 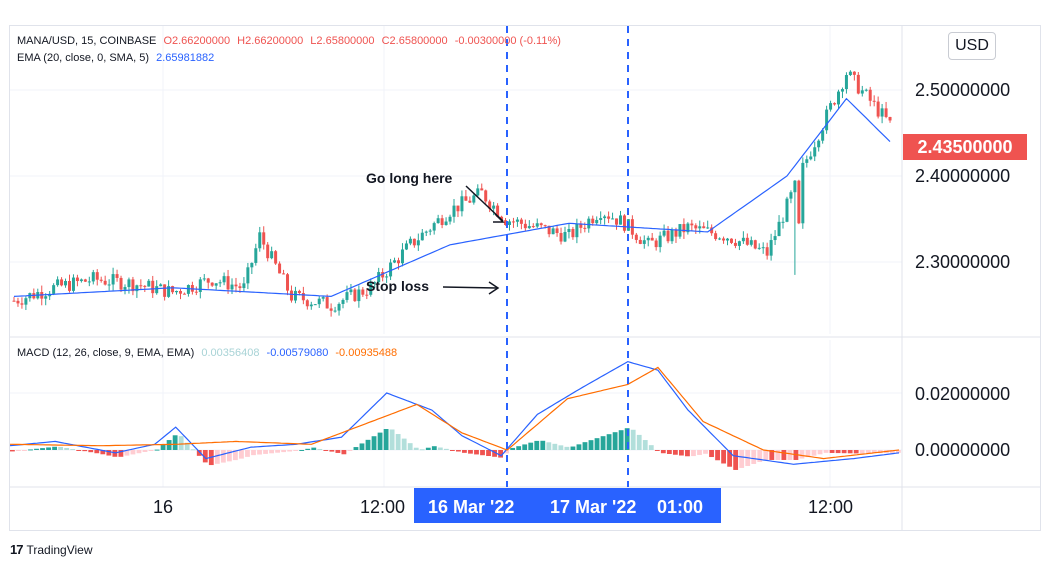 I want to click on tradingview-logo: 17 TradingView, so click(x=51, y=549).